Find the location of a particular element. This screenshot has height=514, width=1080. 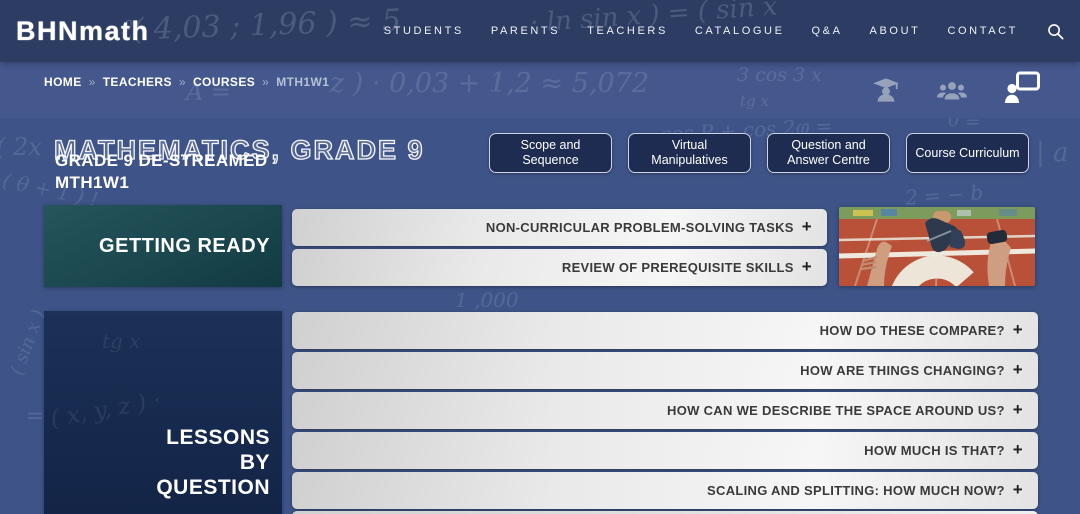

accordion-item-how-much-is-that: HOW MUCH IS THAT? + is located at coordinates (665, 450).